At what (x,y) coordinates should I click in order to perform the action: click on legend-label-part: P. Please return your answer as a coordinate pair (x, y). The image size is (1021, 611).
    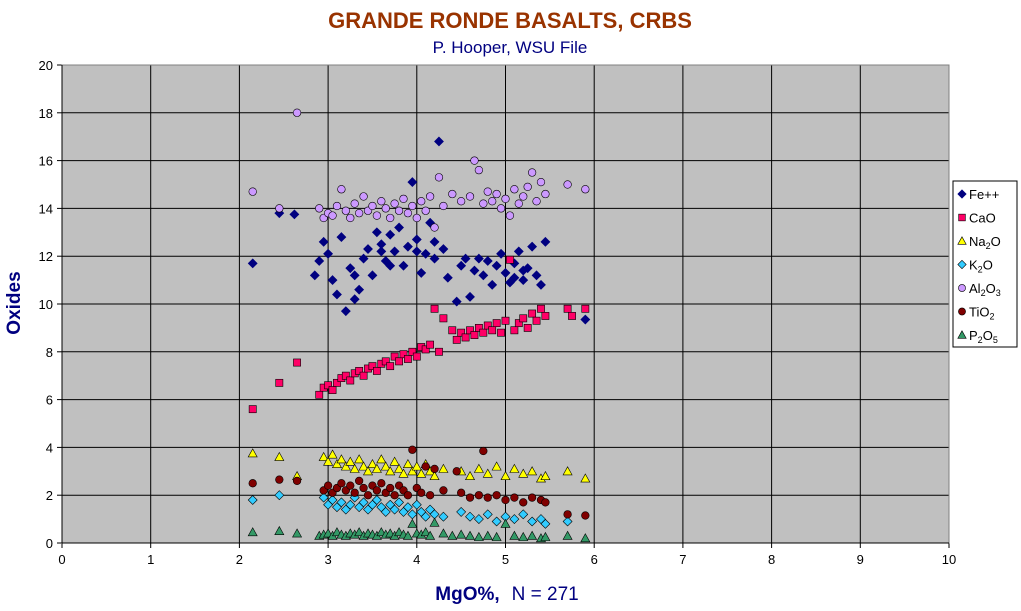
    Looking at the image, I should click on (973, 335).